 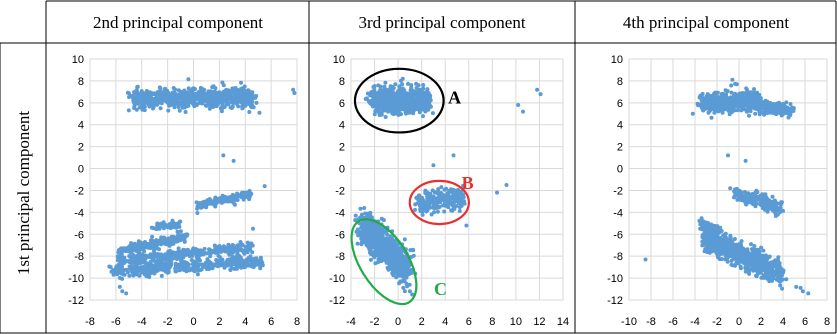 What do you see at coordinates (618, 191) in the screenshot?
I see `y-tick-label: -2` at bounding box center [618, 191].